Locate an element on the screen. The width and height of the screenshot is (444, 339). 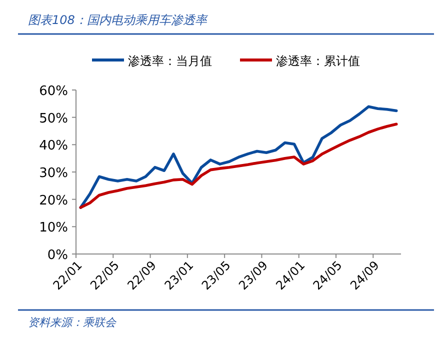
y-tick-label: 50% is located at coordinates (53, 118).